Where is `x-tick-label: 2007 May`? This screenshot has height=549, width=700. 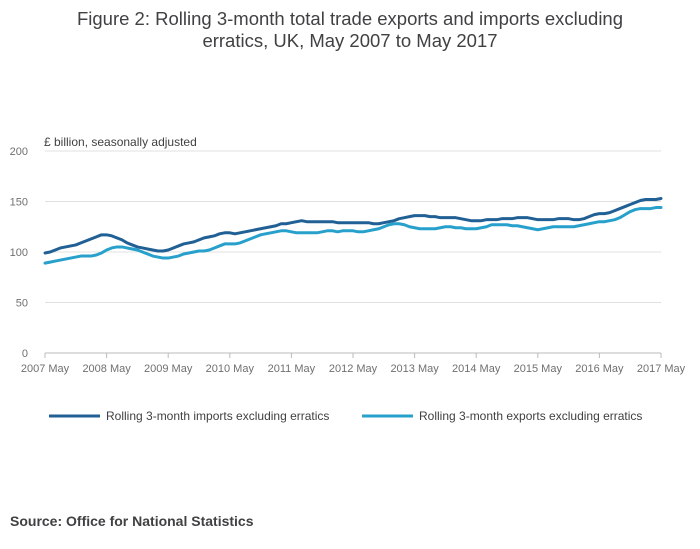 x-tick-label: 2007 May is located at coordinates (45, 369).